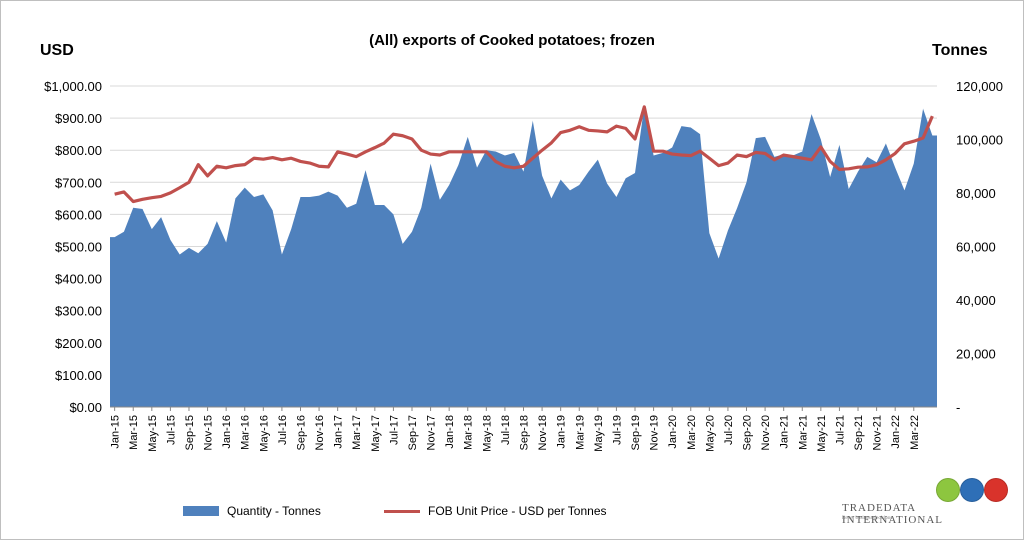  What do you see at coordinates (692, 432) in the screenshot?
I see `x-tick-label: Mar-20` at bounding box center [692, 432].